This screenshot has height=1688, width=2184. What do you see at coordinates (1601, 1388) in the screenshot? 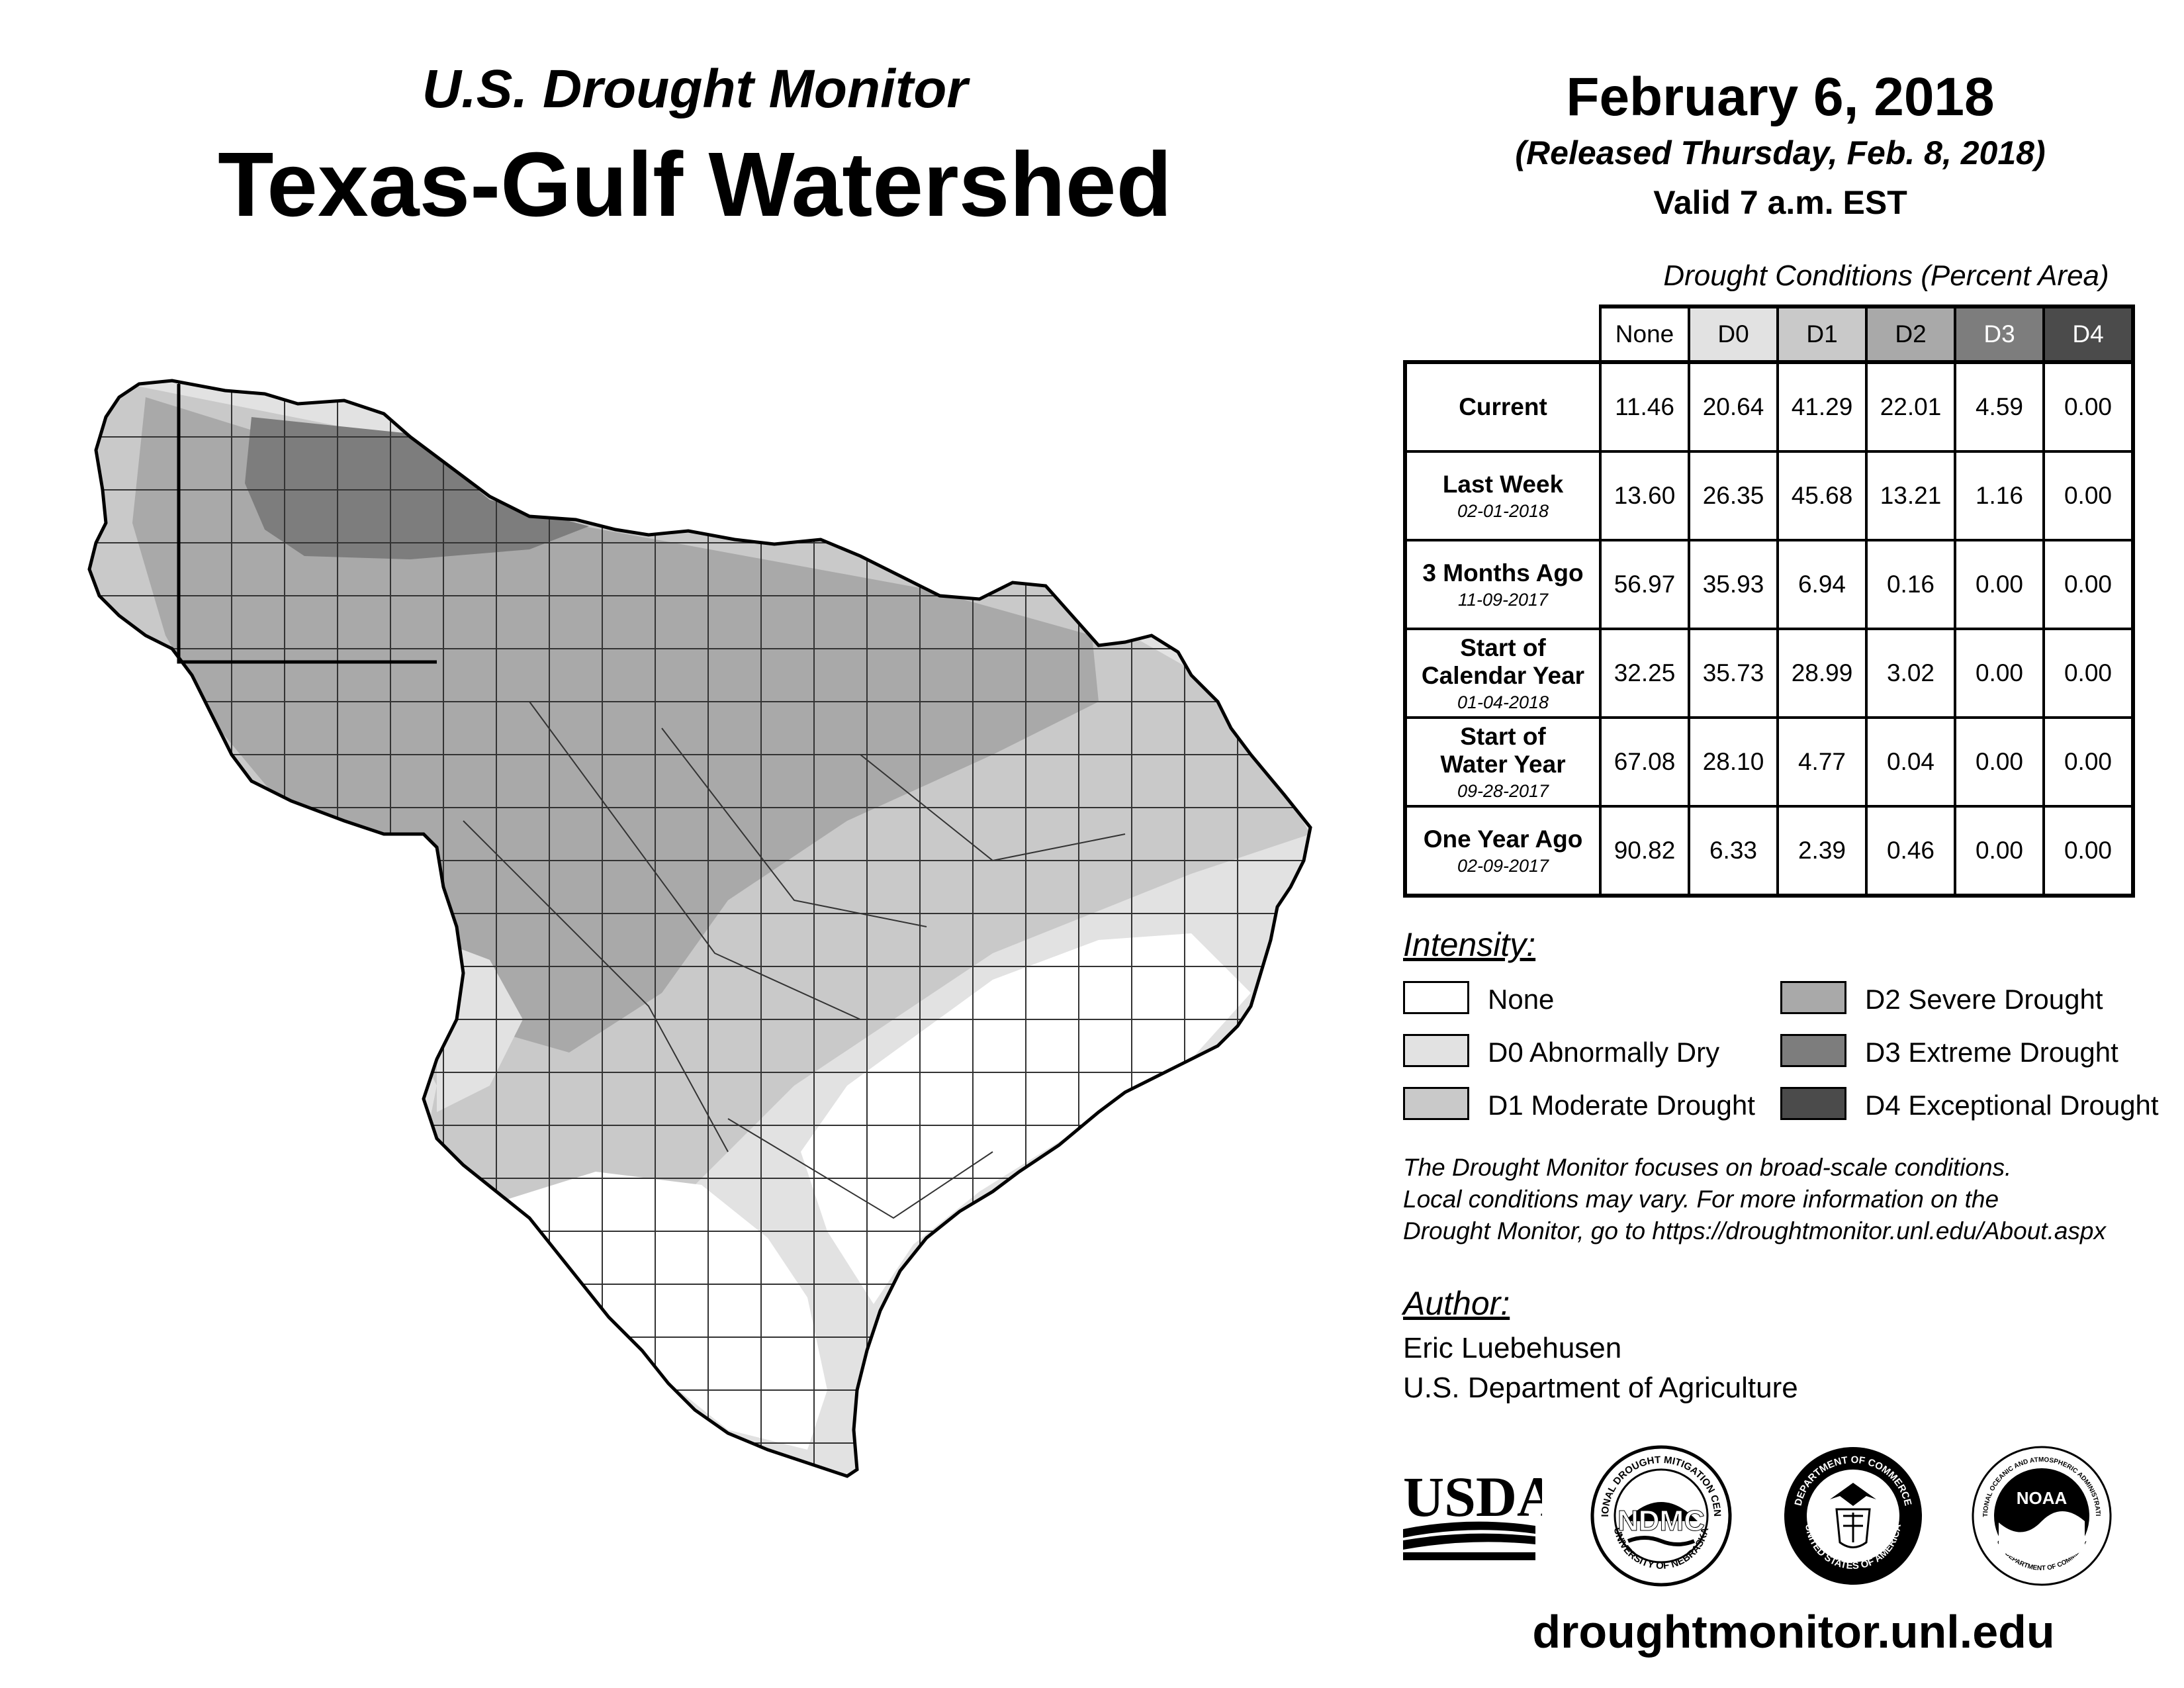
I see `author-organization: U.S. Department of Agriculture` at bounding box center [1601, 1388].